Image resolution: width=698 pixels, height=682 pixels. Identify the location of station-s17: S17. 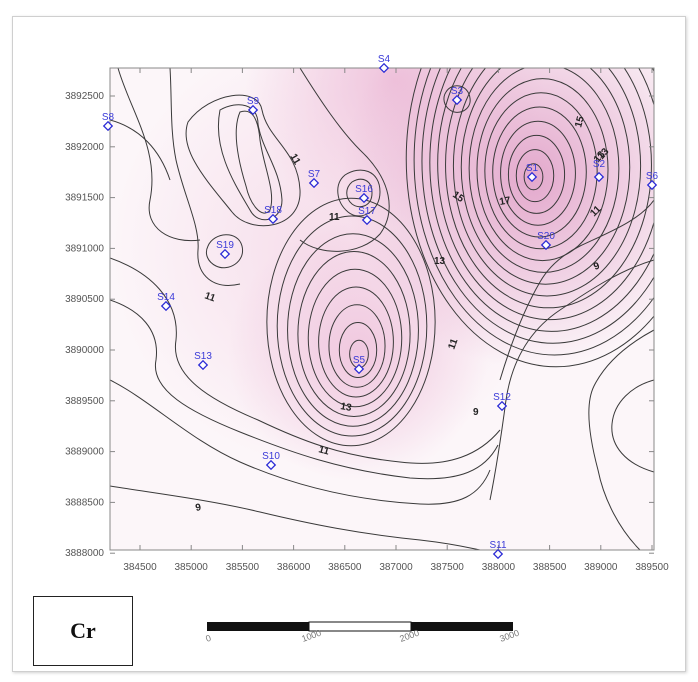
(367, 216).